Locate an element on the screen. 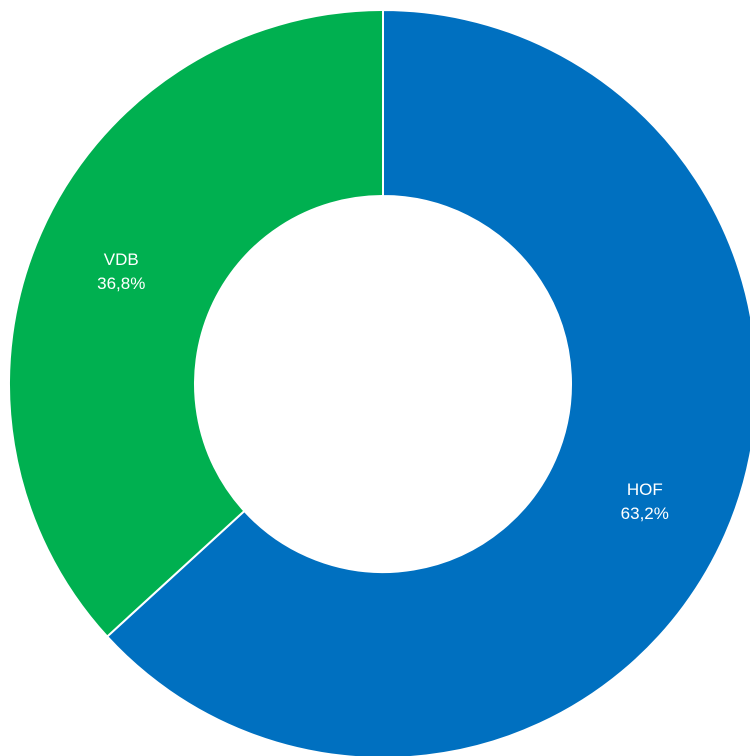 This screenshot has height=756, width=750. slice-label-hof: HOF 63,2% is located at coordinates (645, 501).